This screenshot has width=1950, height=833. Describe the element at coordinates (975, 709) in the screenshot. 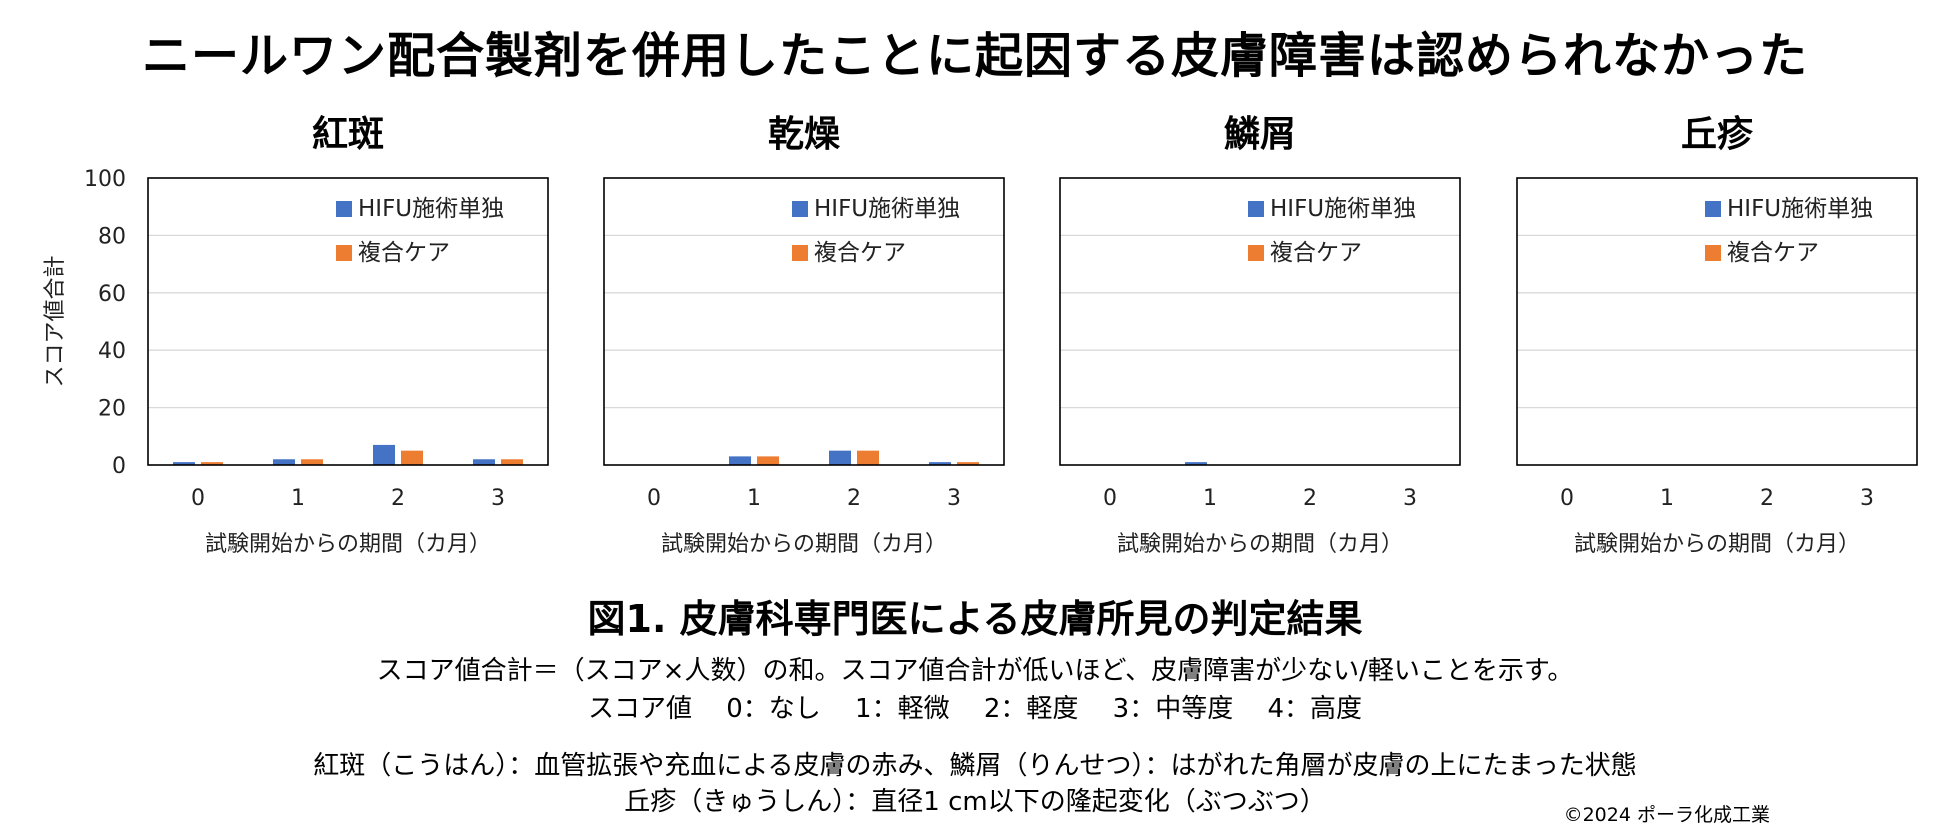

I see `score-scale-note: スコア値 0：なし 1：軽微 2：軽度 3：中等度 4：高度` at that location.